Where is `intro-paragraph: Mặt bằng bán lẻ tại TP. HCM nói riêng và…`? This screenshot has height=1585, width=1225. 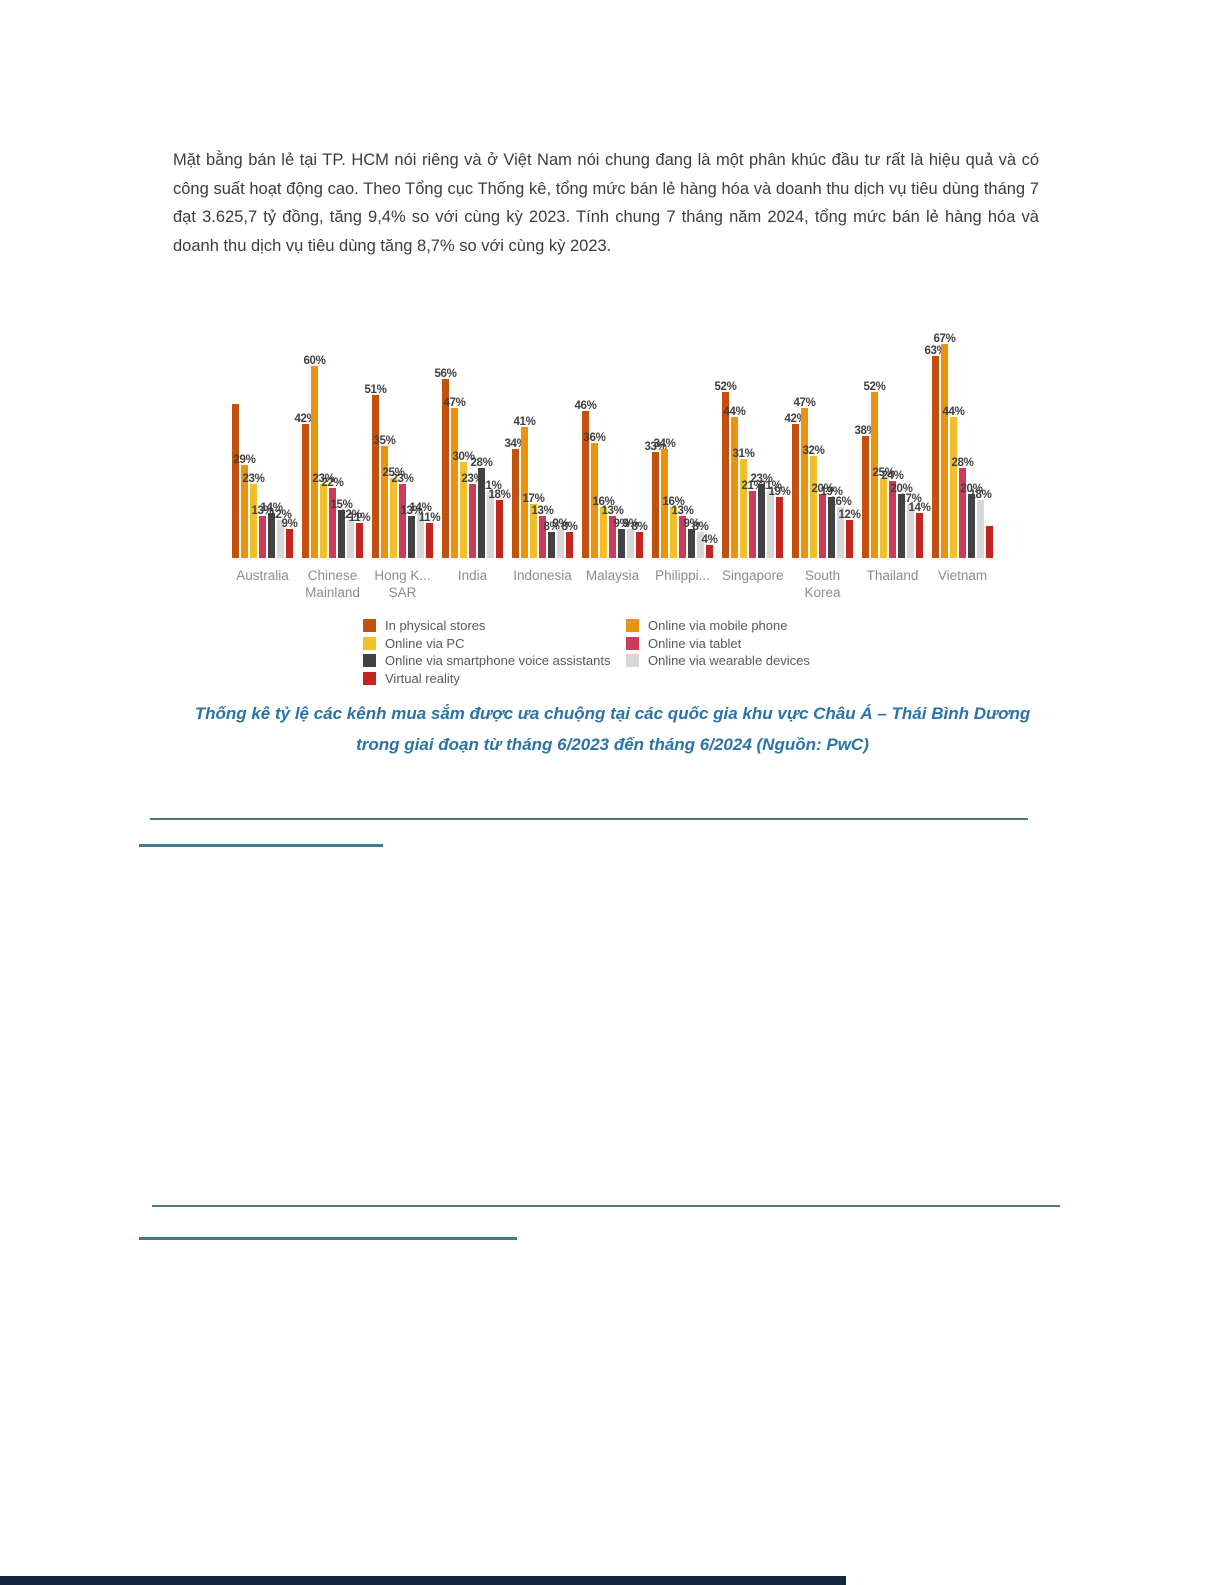 intro-paragraph: Mặt bằng bán lẻ tại TP. HCM nói riêng và… is located at coordinates (606, 203).